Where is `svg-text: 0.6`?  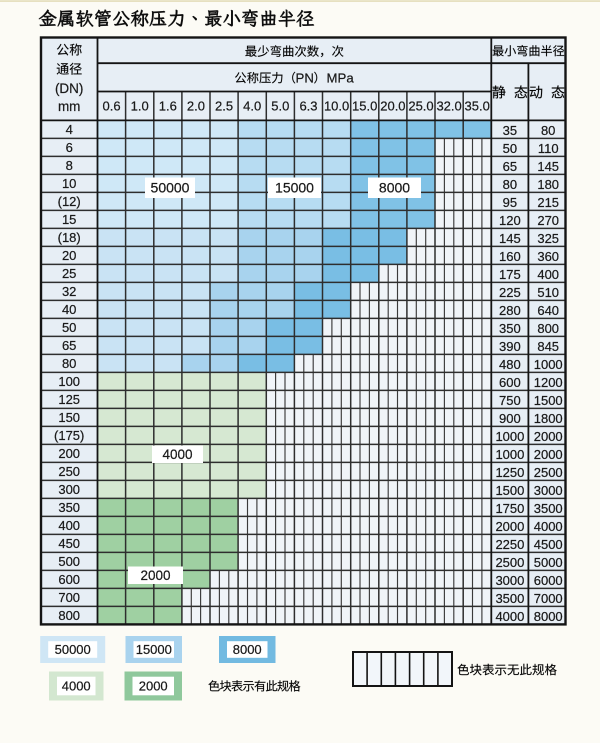
svg-text: 0.6 is located at coordinates (112, 106).